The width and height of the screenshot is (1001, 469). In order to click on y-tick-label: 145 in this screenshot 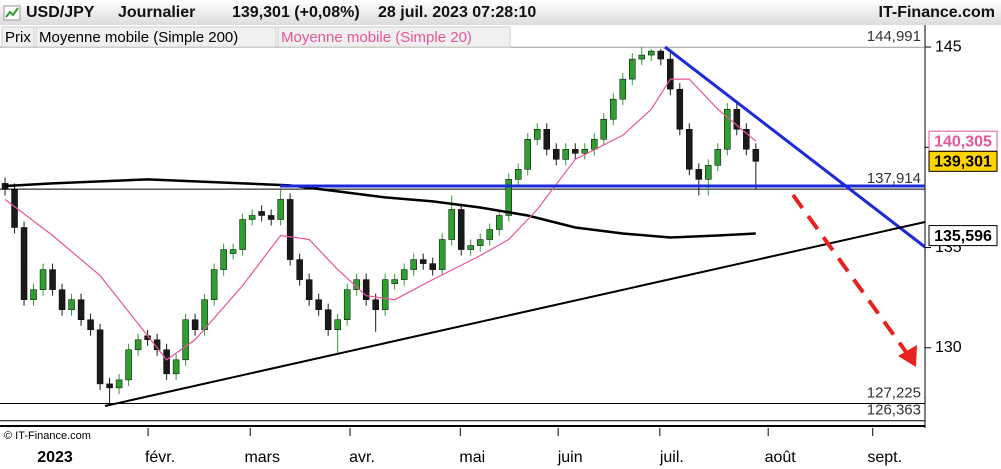, I will do `click(948, 46)`.